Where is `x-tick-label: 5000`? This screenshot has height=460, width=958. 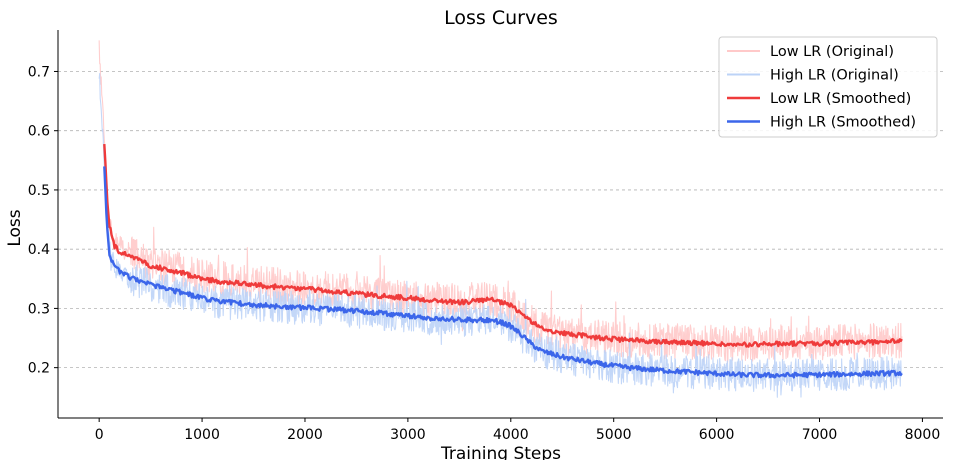 x-tick-label: 5000 is located at coordinates (614, 435).